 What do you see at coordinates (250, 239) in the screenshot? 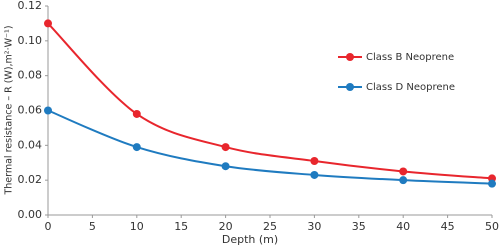
I see `x-axis-label: Depth (m)` at bounding box center [250, 239].